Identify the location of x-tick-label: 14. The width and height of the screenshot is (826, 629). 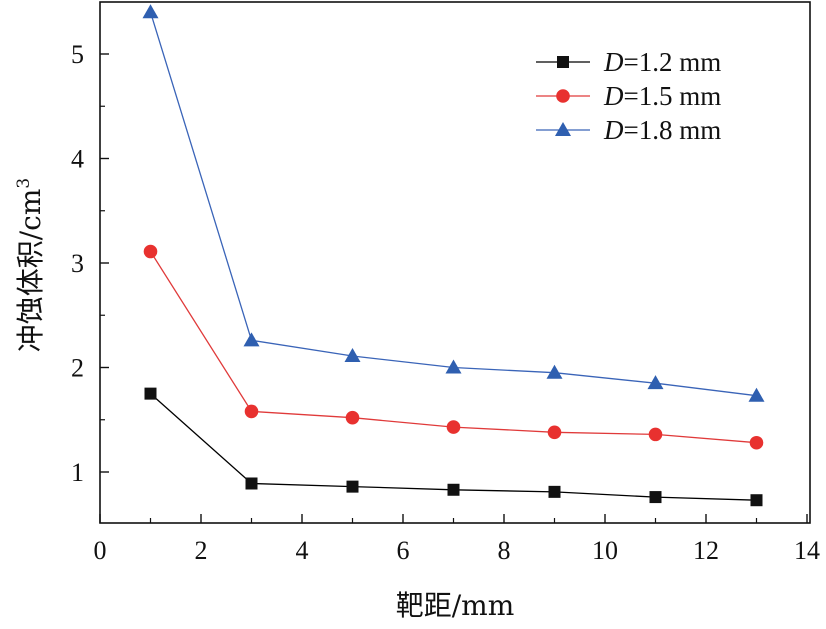
(807, 550).